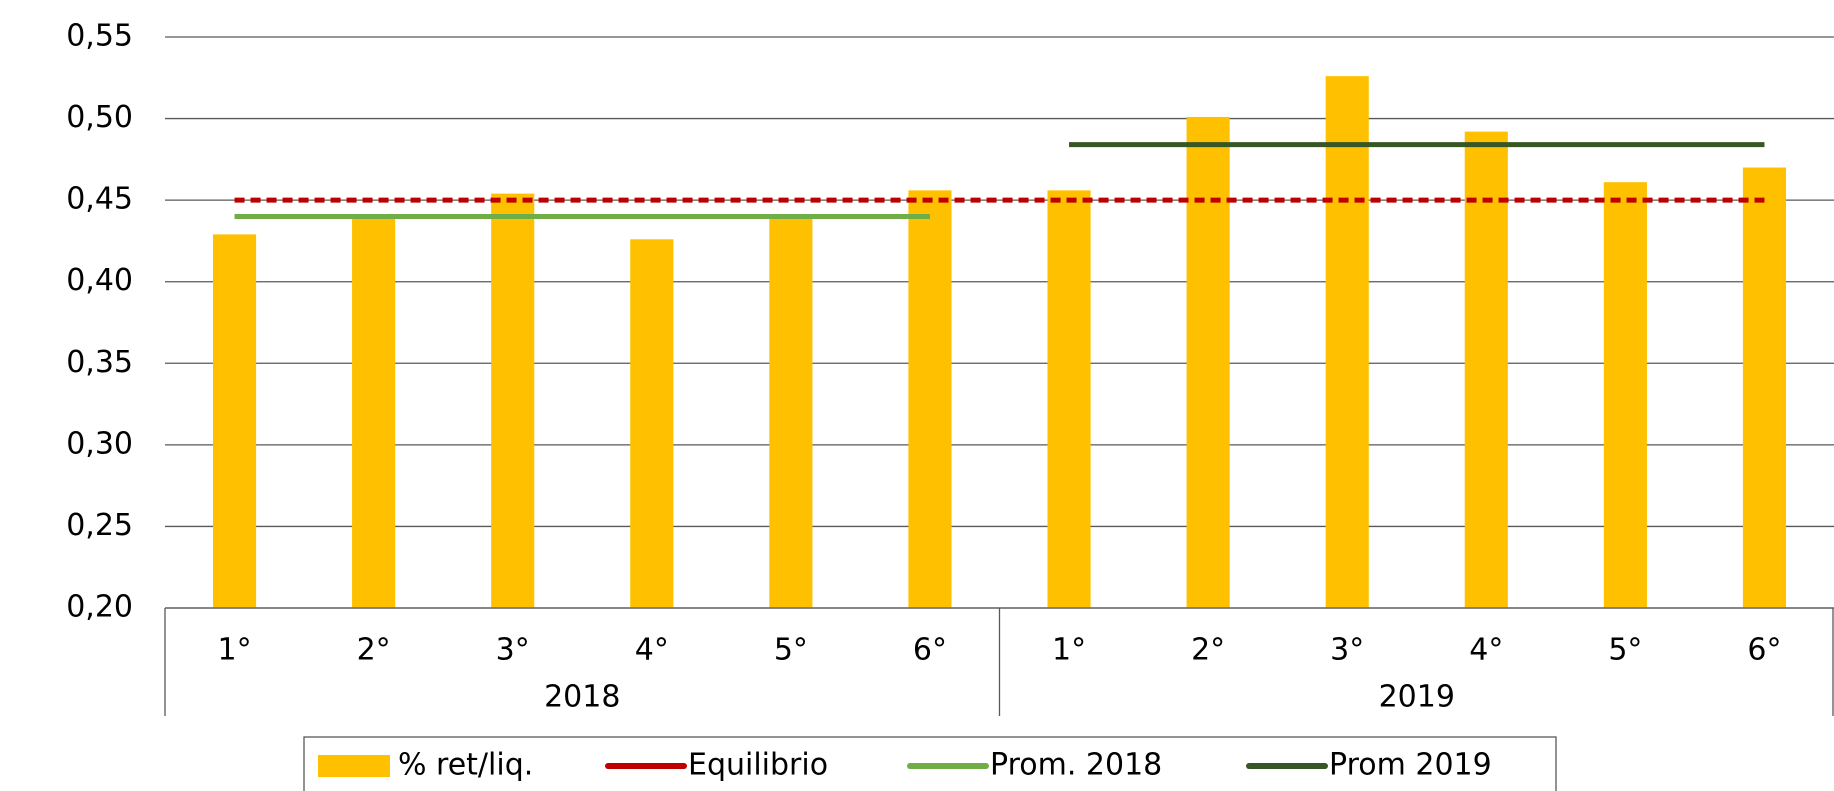 This screenshot has height=791, width=1834. What do you see at coordinates (1417, 697) in the screenshot?
I see `group-label: 2019` at bounding box center [1417, 697].